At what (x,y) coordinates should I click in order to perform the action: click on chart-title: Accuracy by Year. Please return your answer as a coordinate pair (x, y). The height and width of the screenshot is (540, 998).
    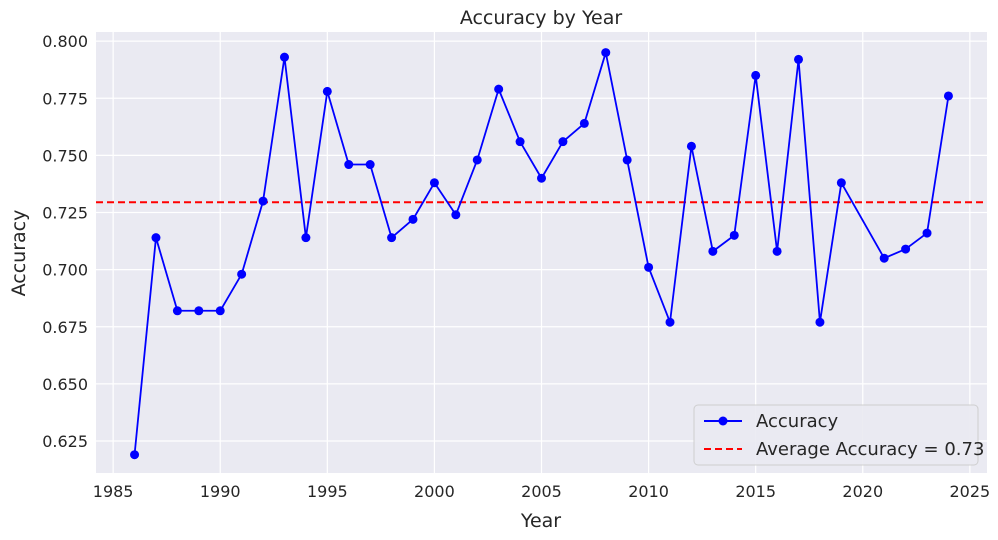
    Looking at the image, I should click on (541, 18).